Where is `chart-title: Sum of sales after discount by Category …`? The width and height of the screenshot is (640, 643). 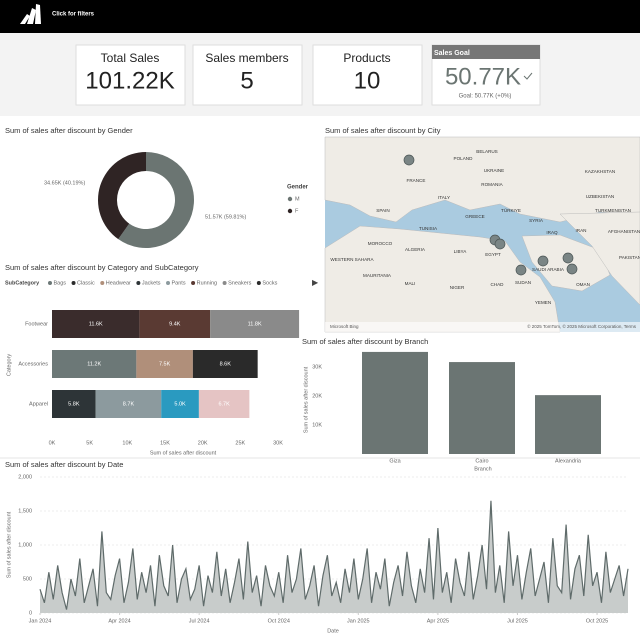
chart-title: Sum of sales after discount by Category … is located at coordinates (102, 267).